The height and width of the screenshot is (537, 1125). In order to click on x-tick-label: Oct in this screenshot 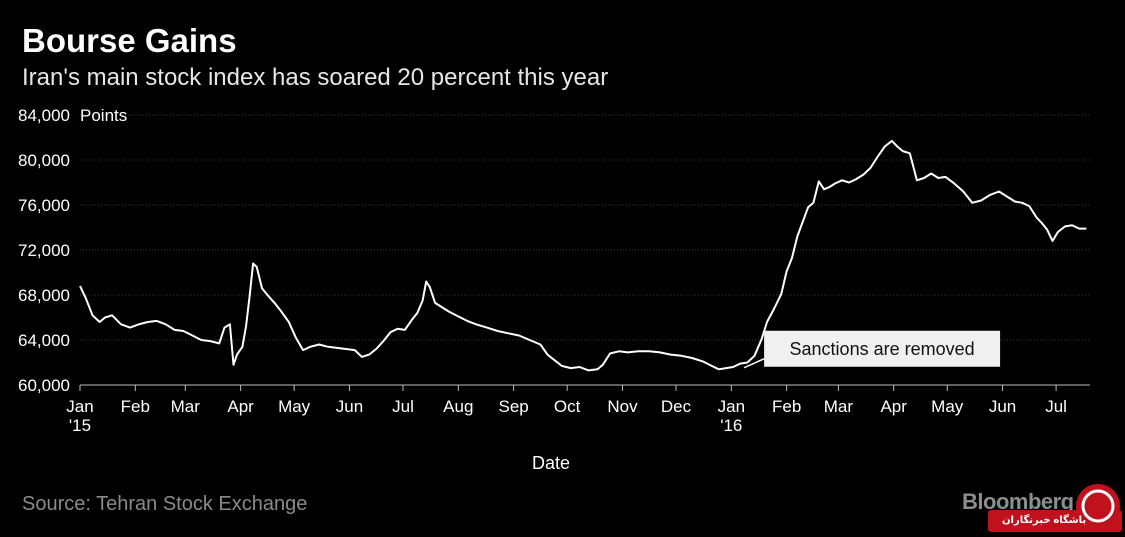, I will do `click(567, 406)`.